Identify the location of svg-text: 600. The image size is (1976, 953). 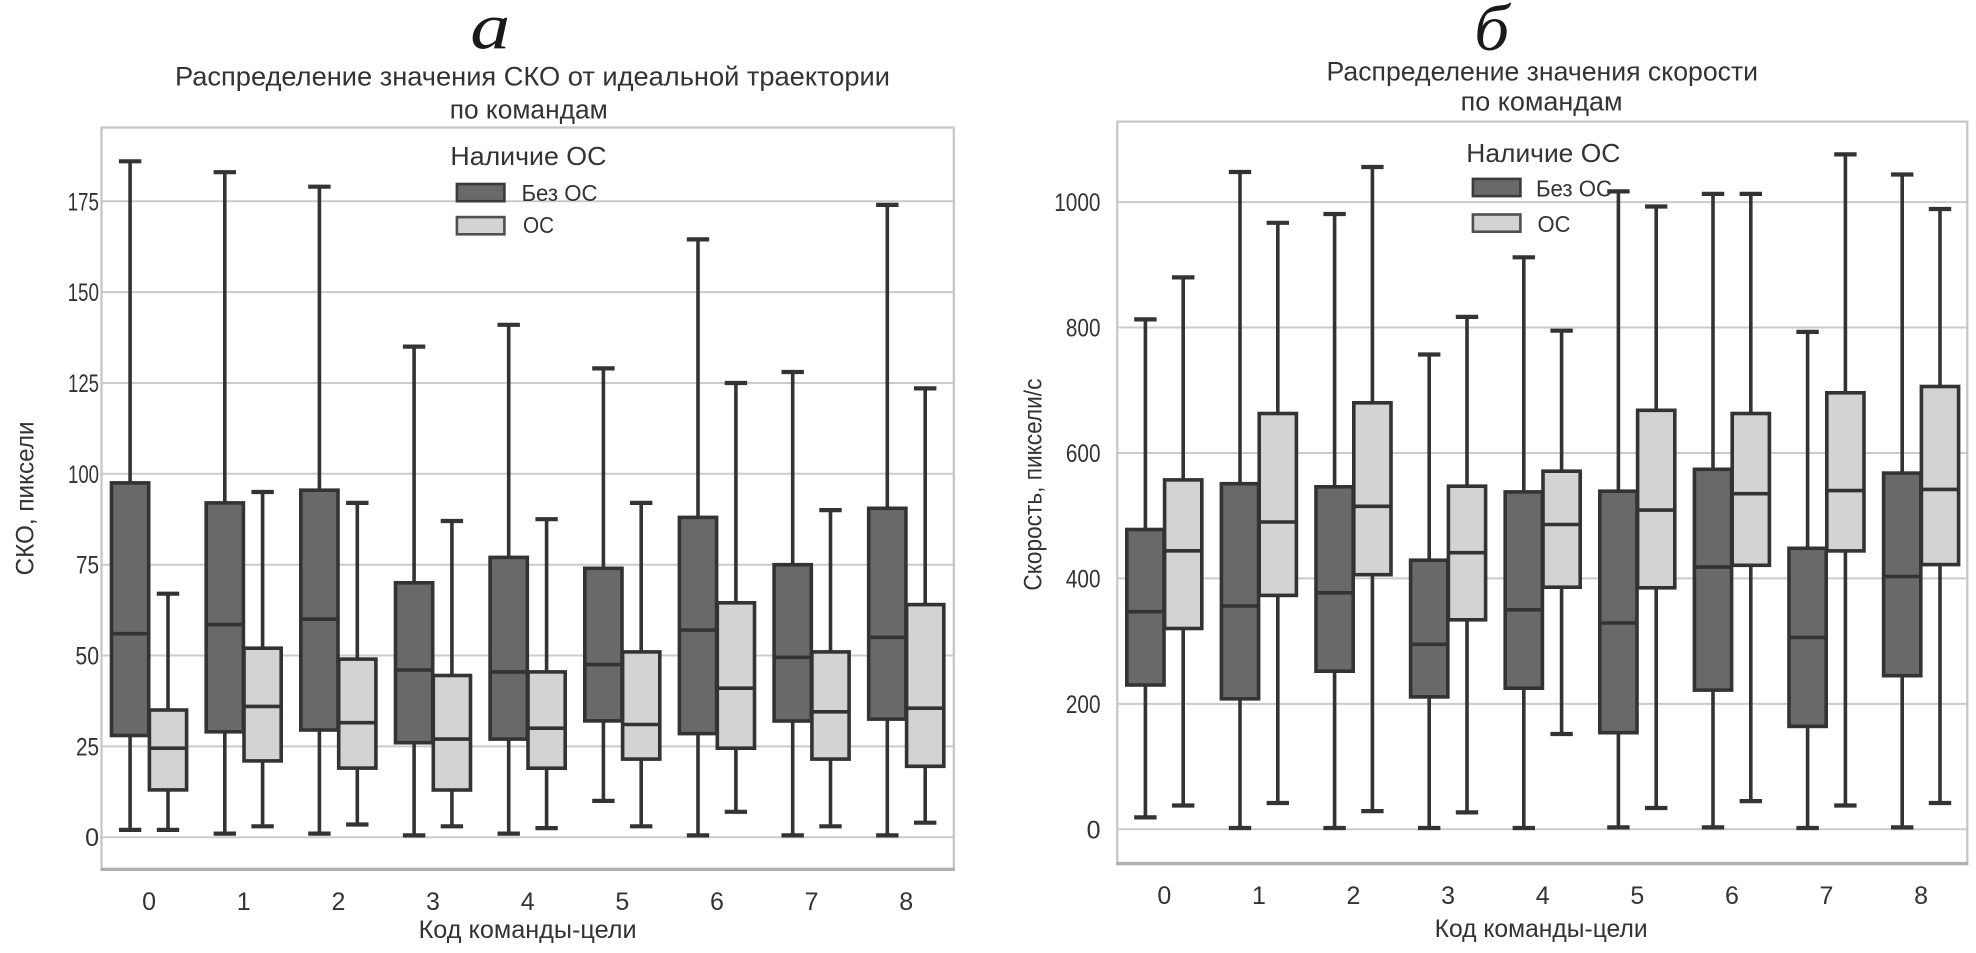
(1083, 454).